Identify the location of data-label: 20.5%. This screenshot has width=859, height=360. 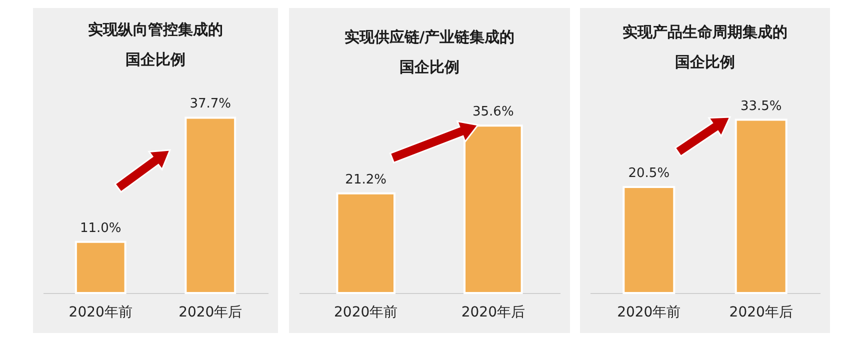
(649, 173).